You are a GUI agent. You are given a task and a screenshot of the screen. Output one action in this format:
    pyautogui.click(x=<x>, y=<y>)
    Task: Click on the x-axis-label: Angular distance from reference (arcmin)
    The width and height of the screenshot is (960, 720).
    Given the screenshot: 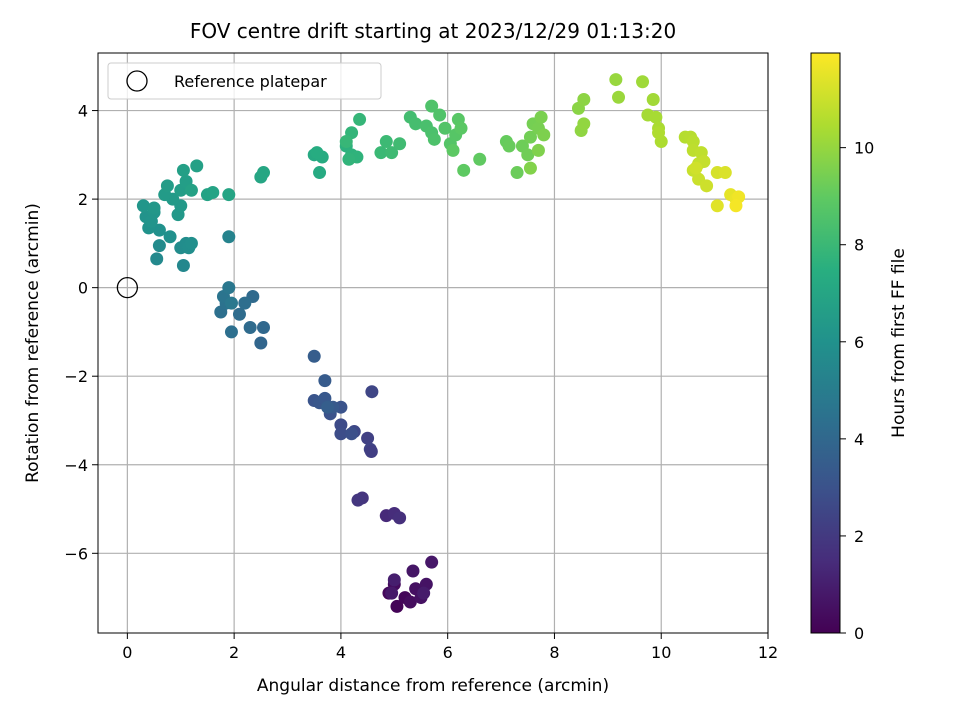 What is the action you would take?
    pyautogui.click(x=433, y=686)
    